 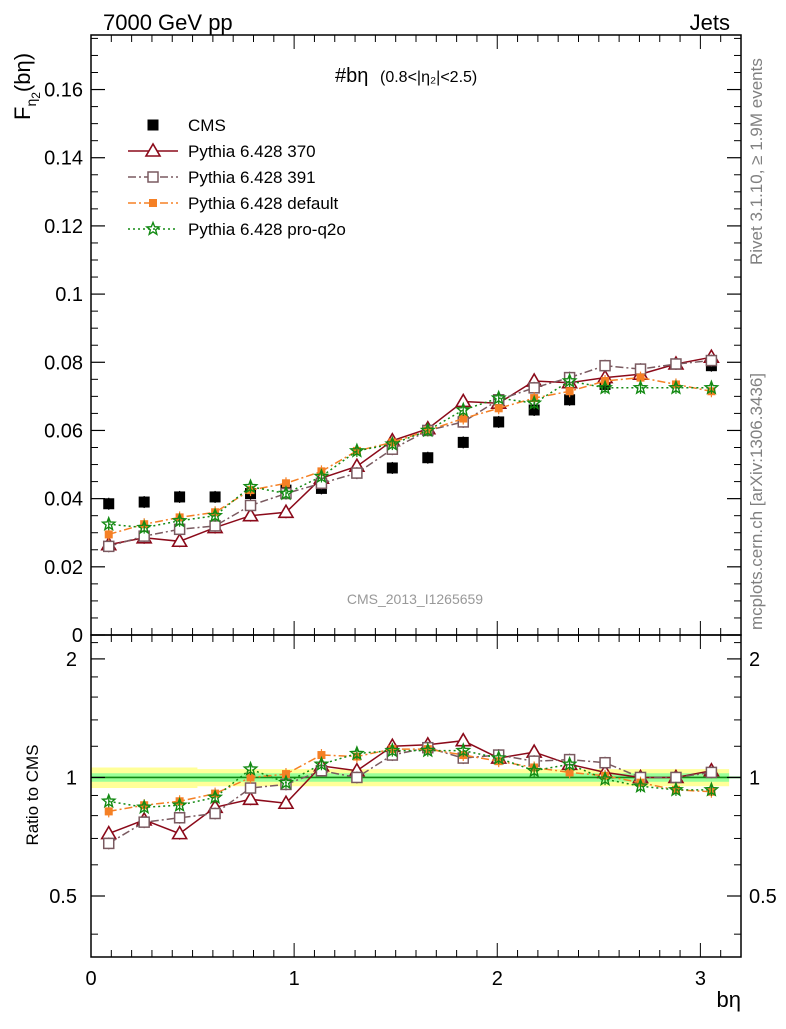 I want to click on ratio-series-proq2o, so click(x=410, y=778).